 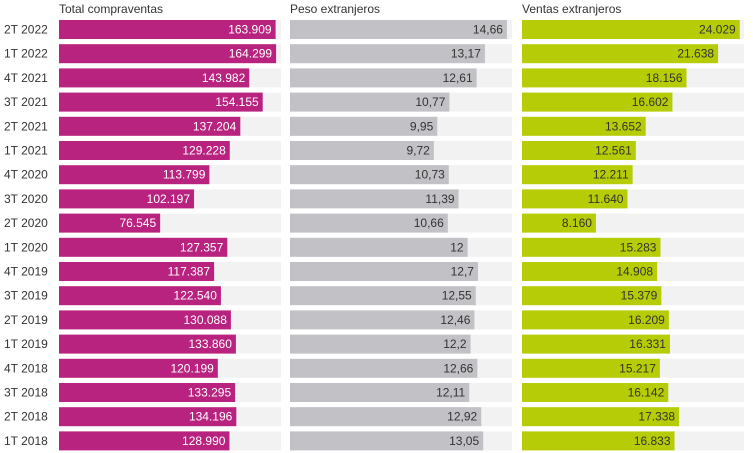 What do you see at coordinates (206, 320) in the screenshot?
I see `data-label: 130.088` at bounding box center [206, 320].